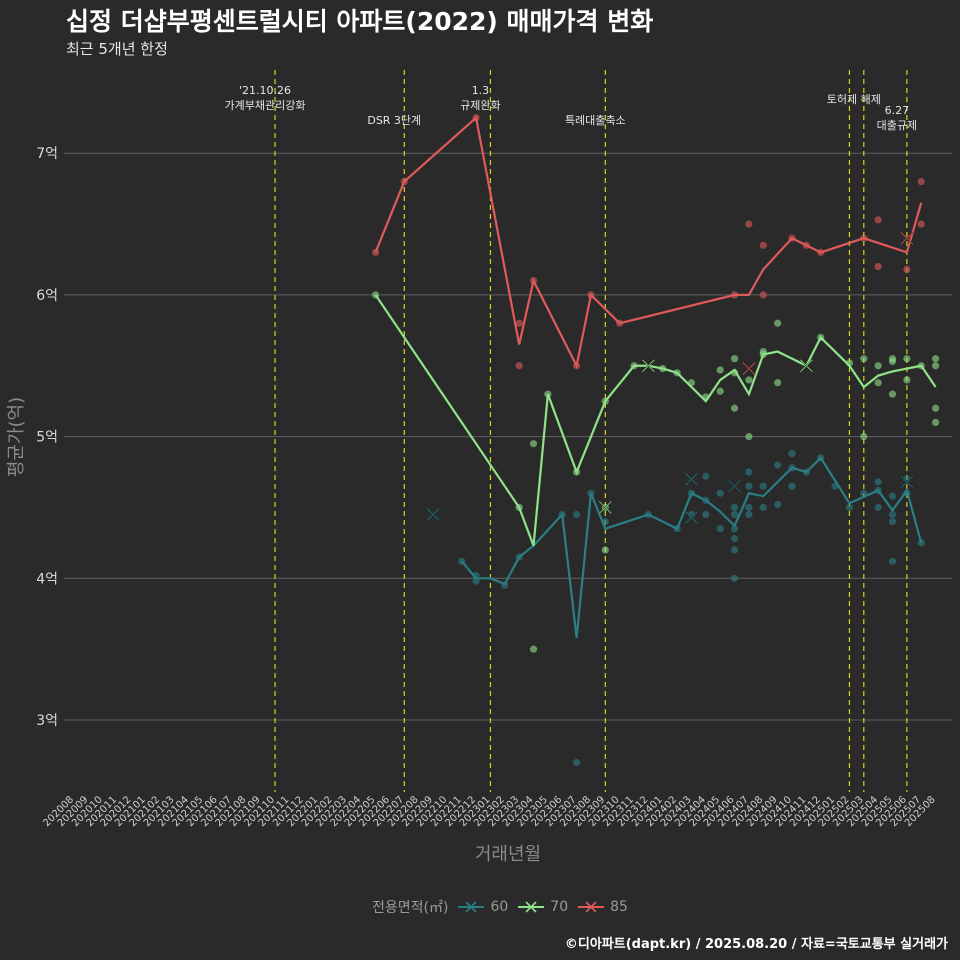 The height and width of the screenshot is (960, 960). I want to click on event-label: 6.27, so click(897, 110).